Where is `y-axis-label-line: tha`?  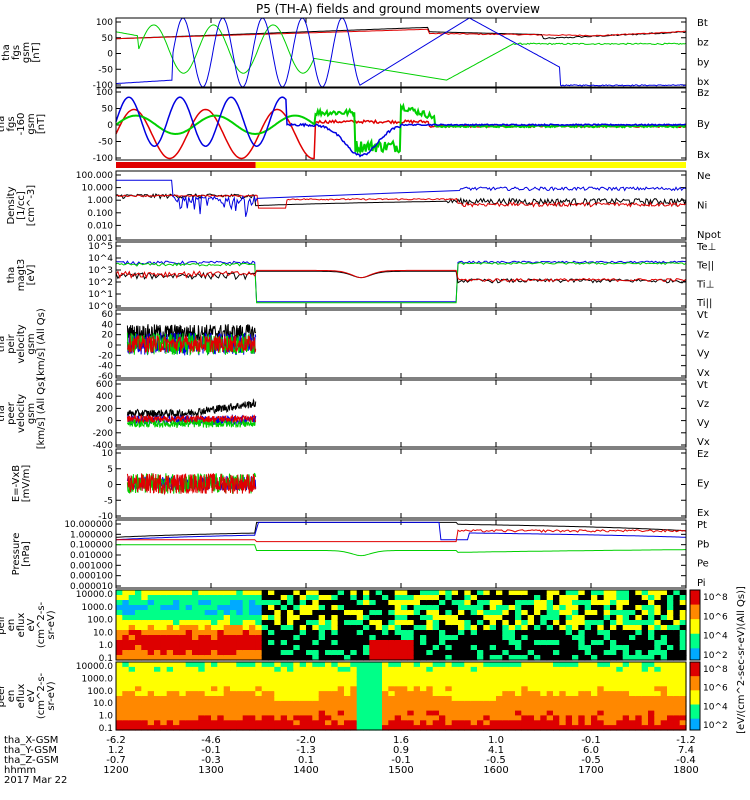 y-axis-label-line: tha is located at coordinates (3, 413).